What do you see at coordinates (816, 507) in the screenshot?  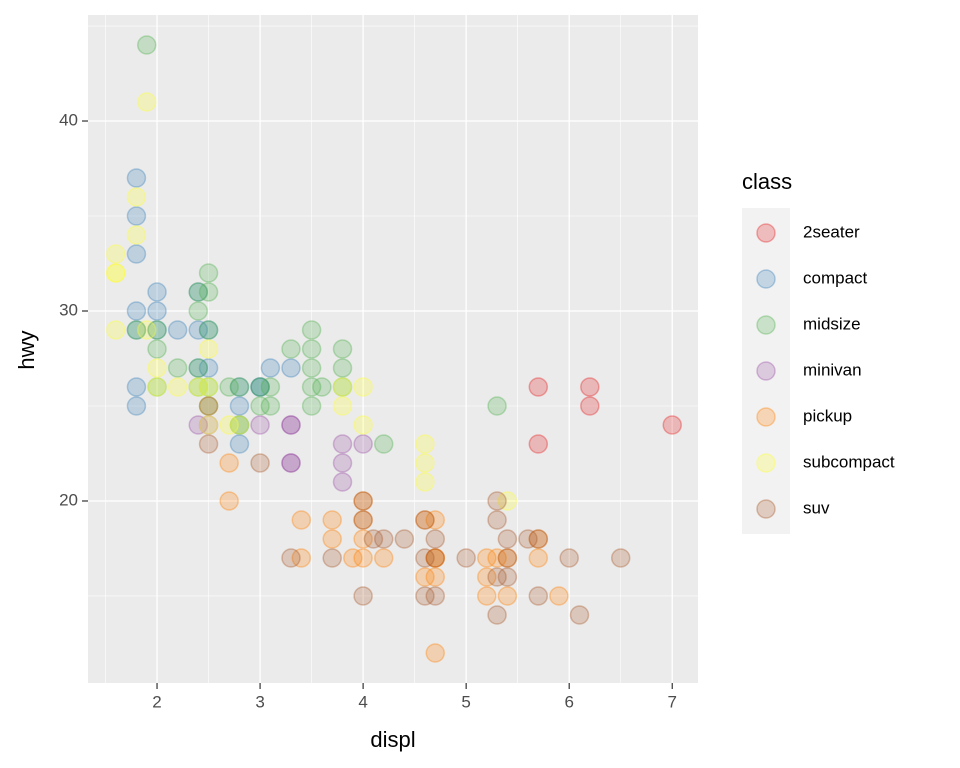 I see `legend-label: suv` at bounding box center [816, 507].